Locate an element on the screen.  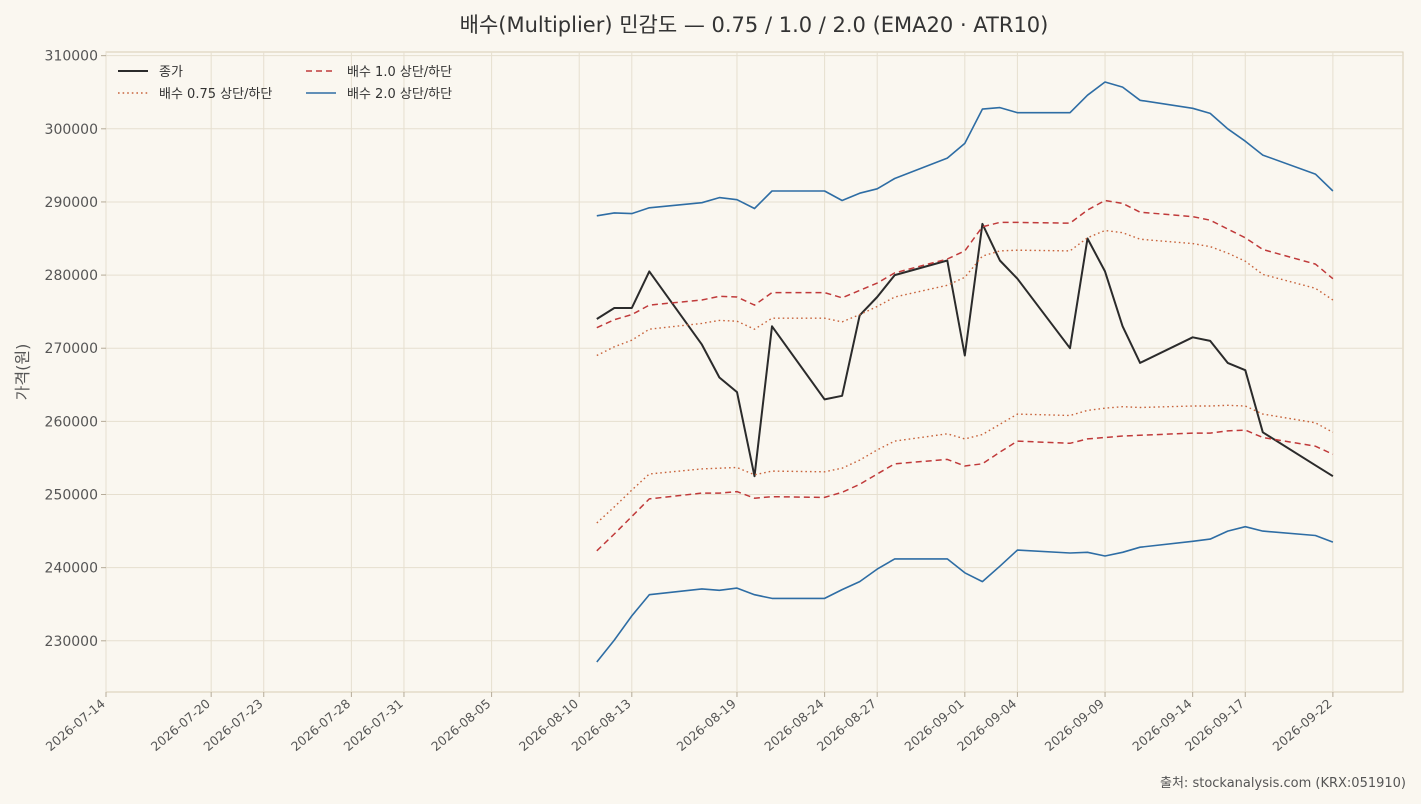
series-line-4-lower is located at coordinates (965, 490).